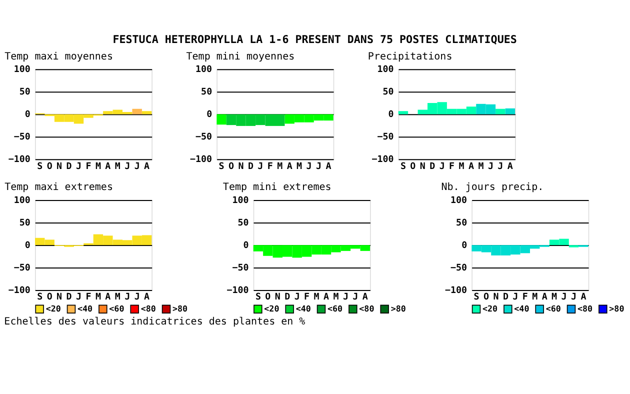  What do you see at coordinates (492, 188) in the screenshot?
I see `chart-title: Nb. jours precip.` at bounding box center [492, 188].